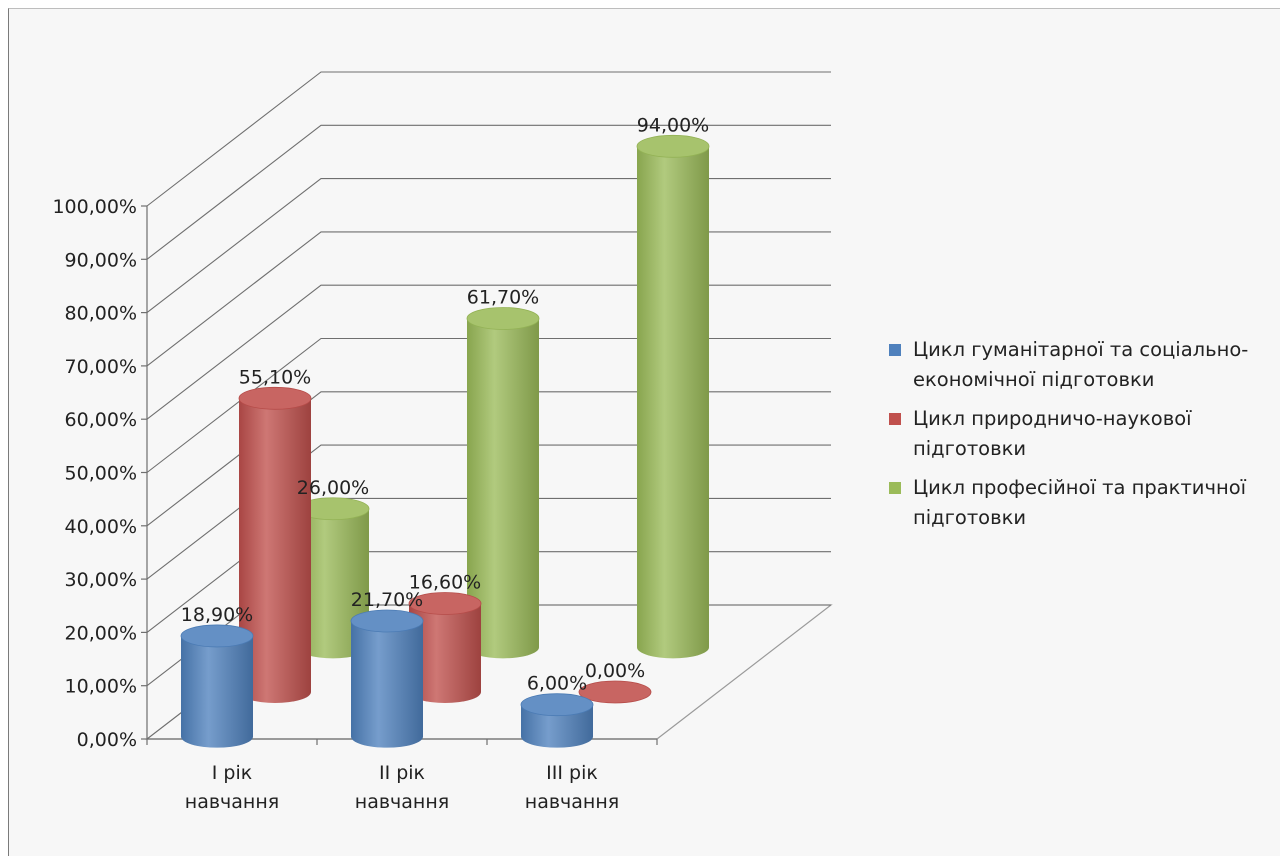 This screenshot has width=1283, height=859. I want to click on legend-item: Цикл природничо-наукової підготовки, so click(1086, 434).